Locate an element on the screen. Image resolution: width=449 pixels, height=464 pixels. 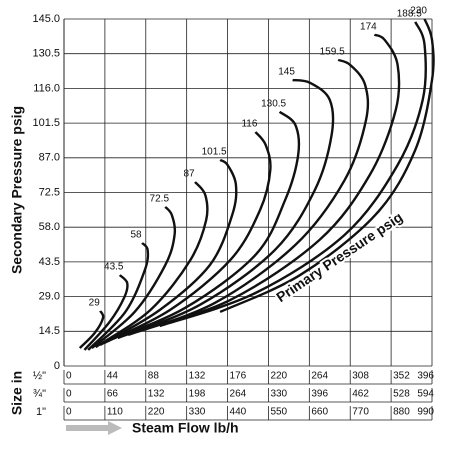
curve-label: 145 is located at coordinates (286, 72).